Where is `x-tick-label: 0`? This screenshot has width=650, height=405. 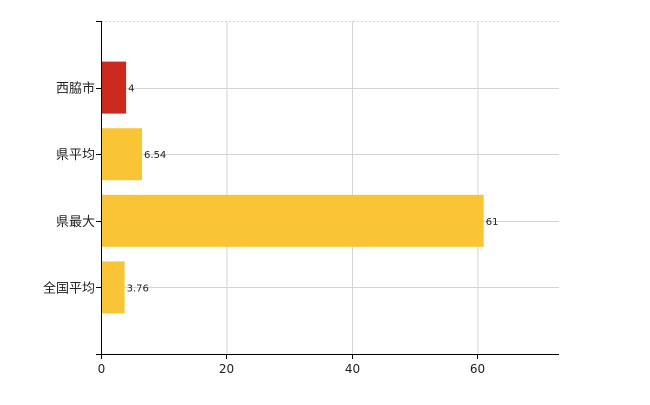 x-tick-label: 0 is located at coordinates (102, 369).